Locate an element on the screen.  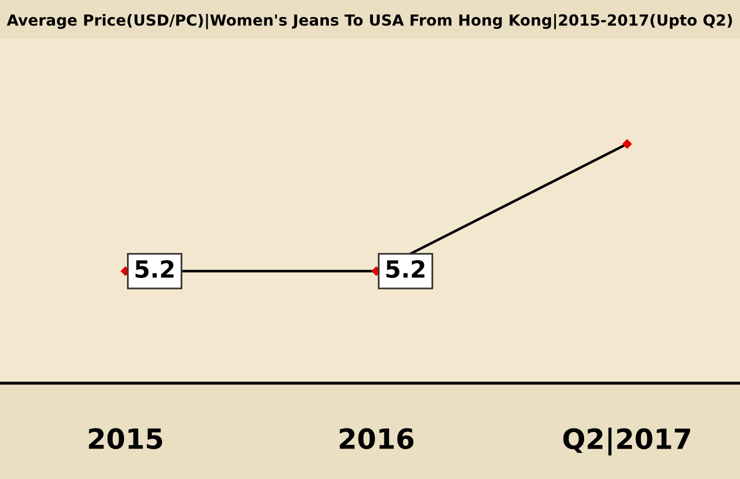
chart-title: Average Price(USD/PC)|Women's Jeans To USA From Hong Kong|2015-2017(Upto Q2) is located at coordinates (369, 22).